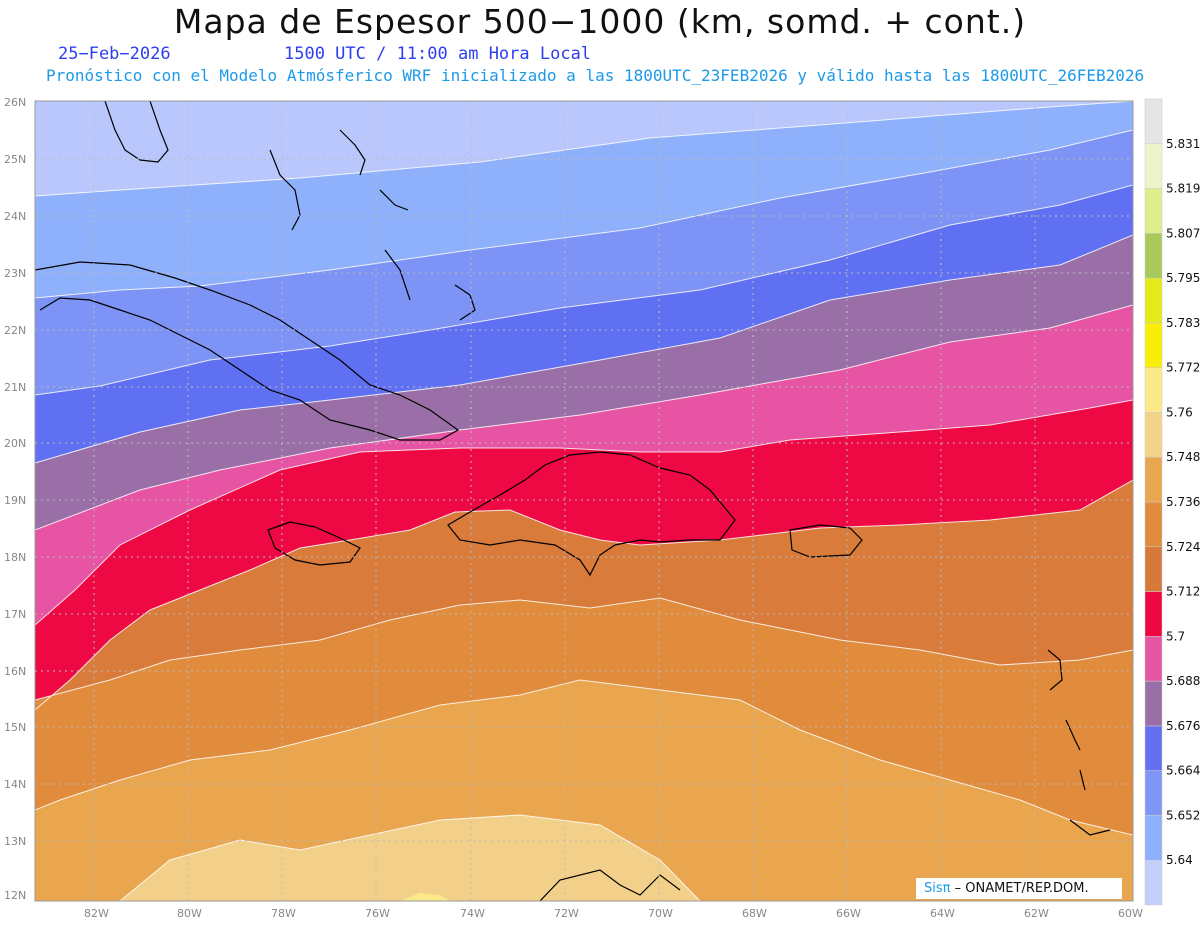 The image size is (1200, 927). I want to click on lon-label: 72W, so click(566, 913).